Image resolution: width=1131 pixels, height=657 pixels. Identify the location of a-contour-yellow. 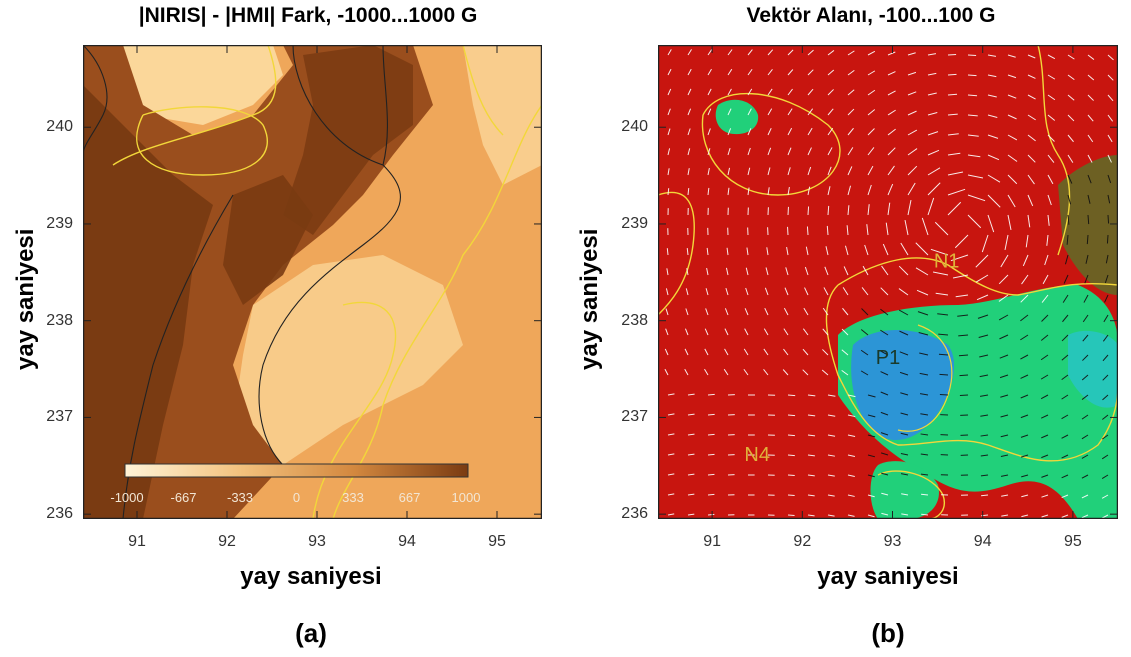
(202, 141).